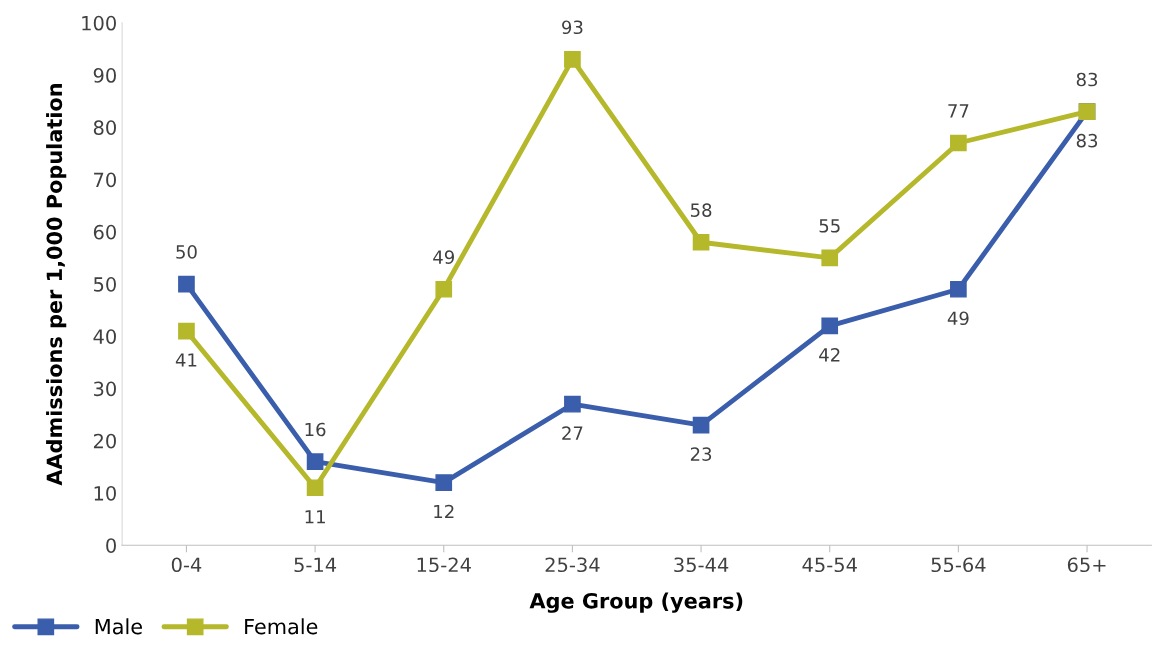 This screenshot has width=1163, height=653. I want to click on x-tick-label: 0-4, so click(186, 565).